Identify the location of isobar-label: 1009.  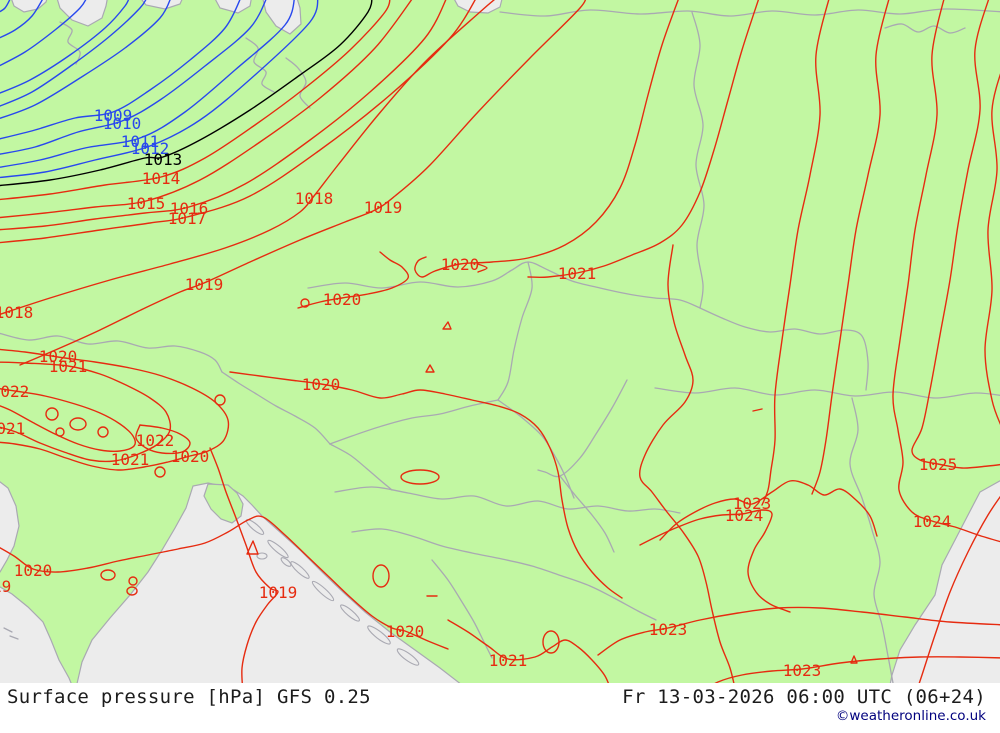
(113, 115).